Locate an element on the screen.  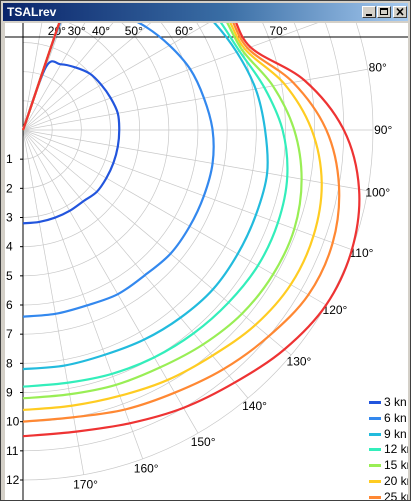
title-bar: TSALrev is located at coordinates (205, 12).